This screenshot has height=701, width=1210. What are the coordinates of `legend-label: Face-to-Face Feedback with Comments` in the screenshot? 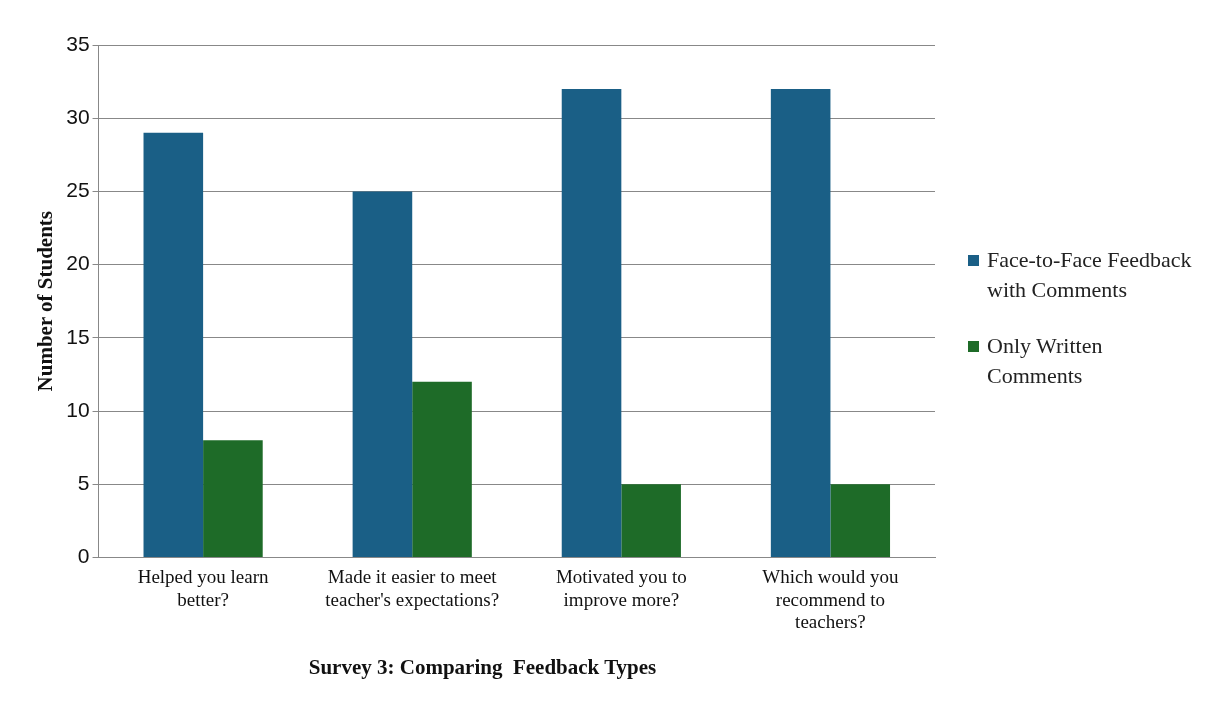 It's located at (1090, 275).